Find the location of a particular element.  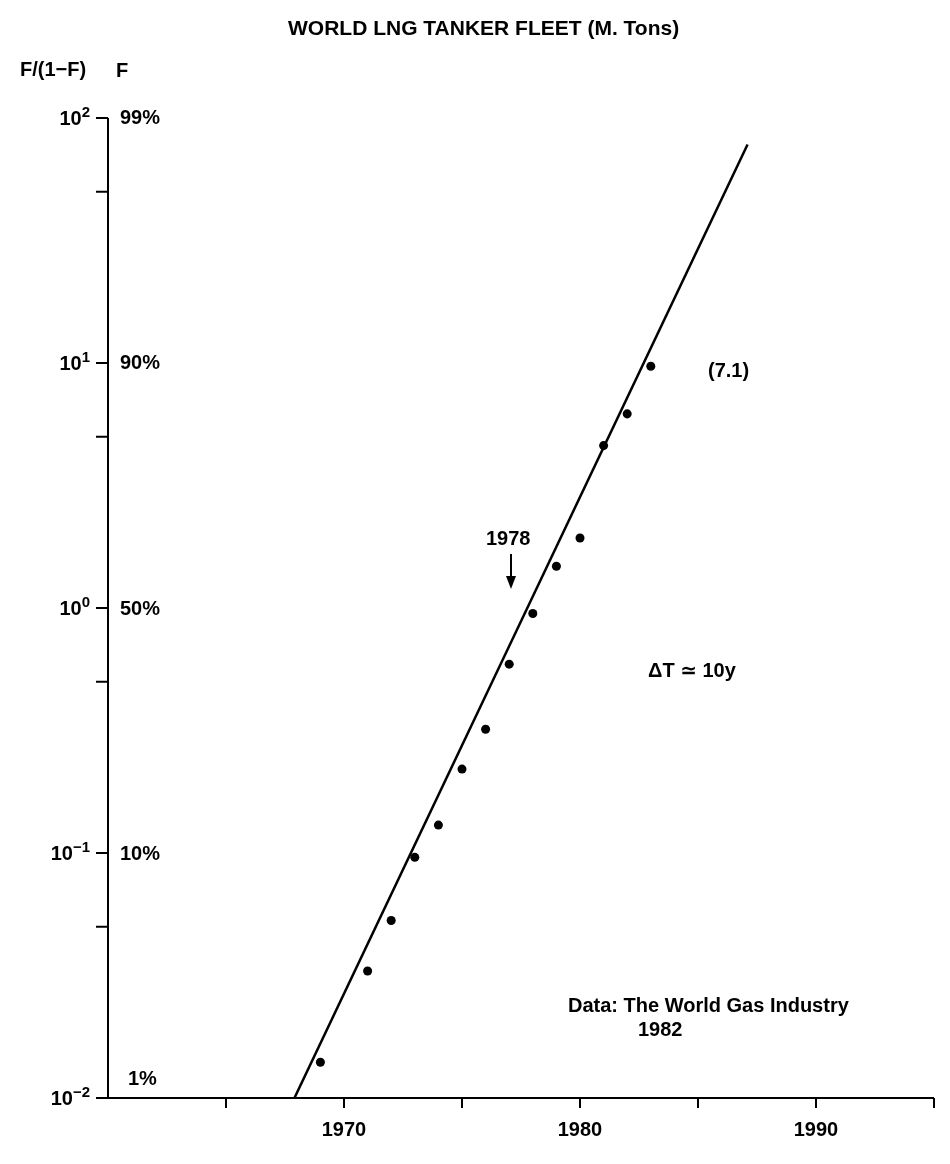

x-tick-label: 1990 is located at coordinates (816, 1129).